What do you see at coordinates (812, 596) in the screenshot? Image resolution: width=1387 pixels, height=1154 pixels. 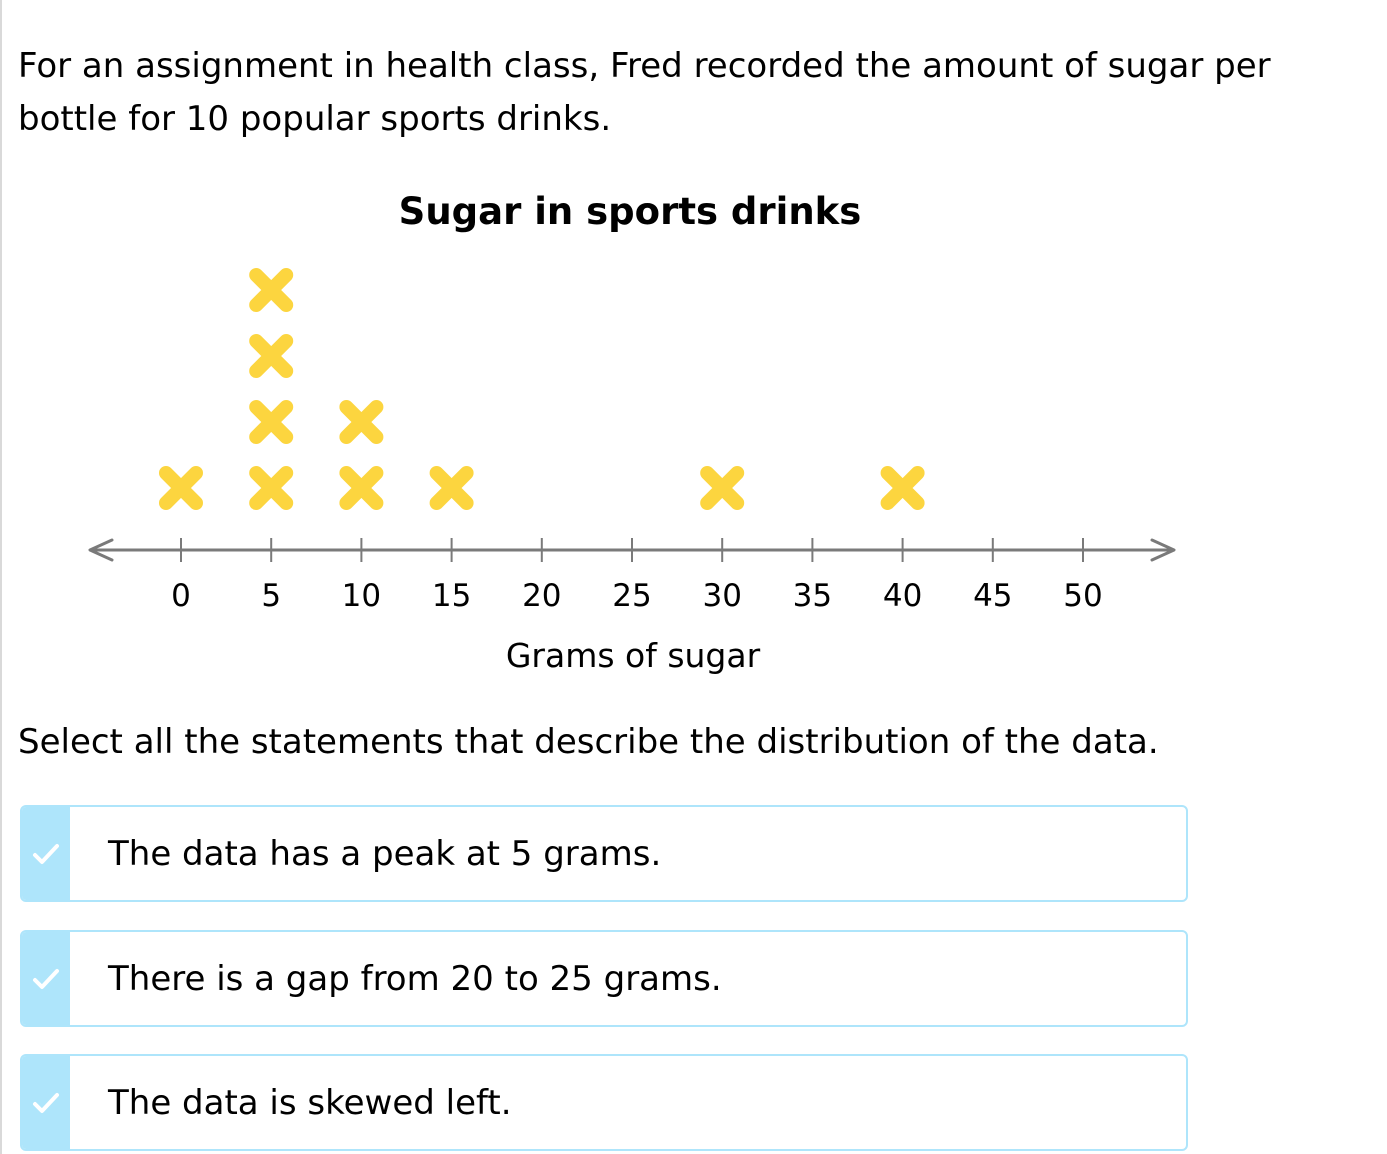 I see `tick-label: 35` at bounding box center [812, 596].